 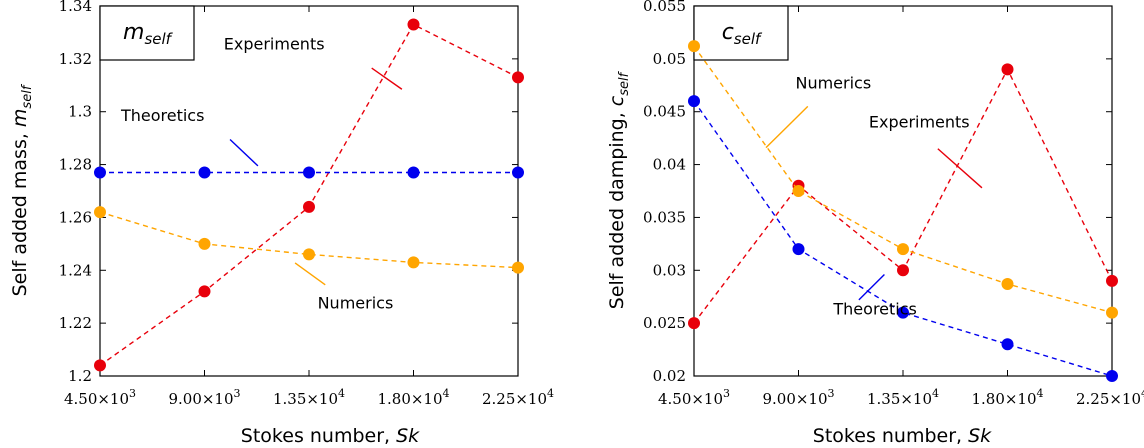 I want to click on y-axis-label: Self added mass, mself, so click(x=22, y=189).